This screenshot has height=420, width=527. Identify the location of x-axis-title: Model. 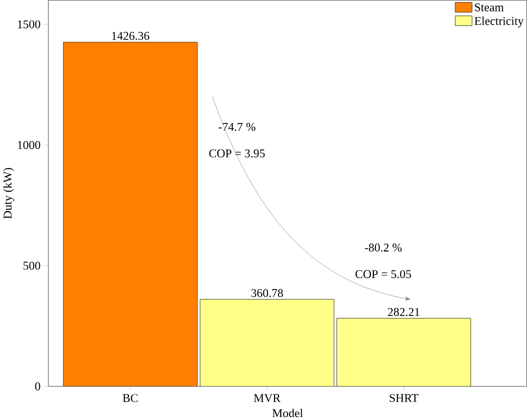
(287, 412).